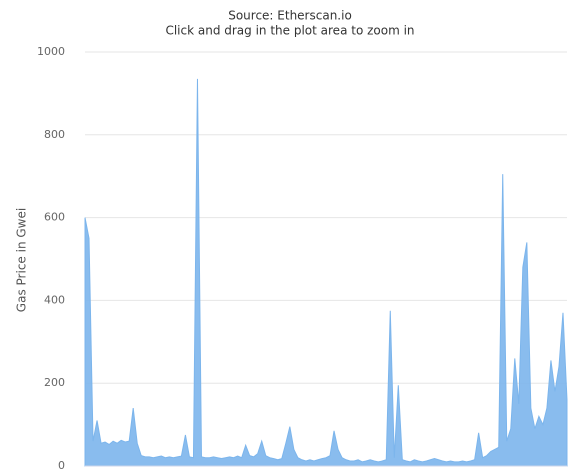  I want to click on y-tick-label: 200, so click(54, 382).